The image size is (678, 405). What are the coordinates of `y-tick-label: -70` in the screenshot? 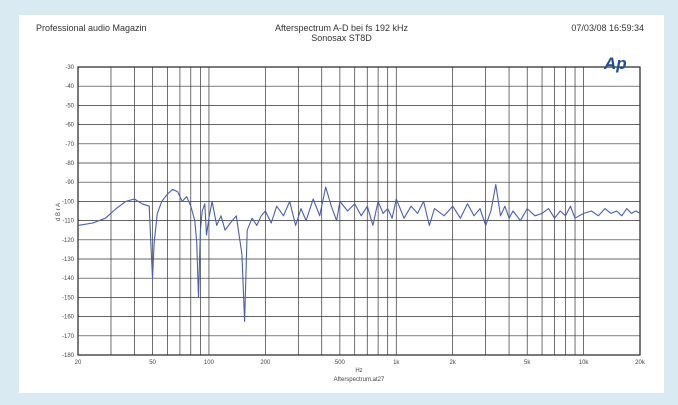 It's located at (69, 145).